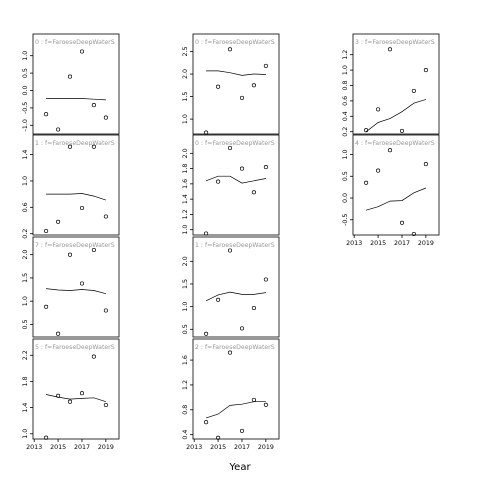 This screenshot has height=480, width=480. Describe the element at coordinates (354, 243) in the screenshot. I see `x-tick-label: 2013` at that location.